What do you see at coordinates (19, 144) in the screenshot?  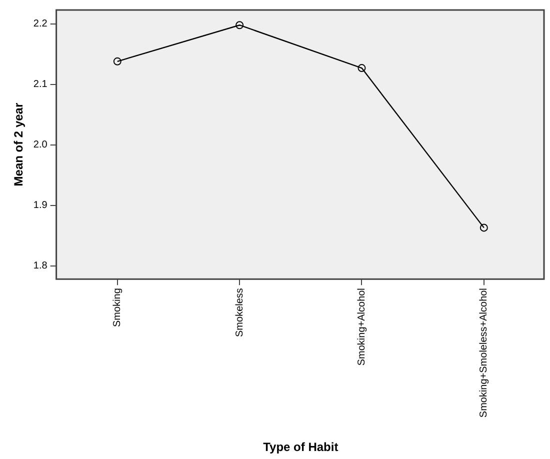 I see `y-axis-title: Mean of 2 year` at bounding box center [19, 144].